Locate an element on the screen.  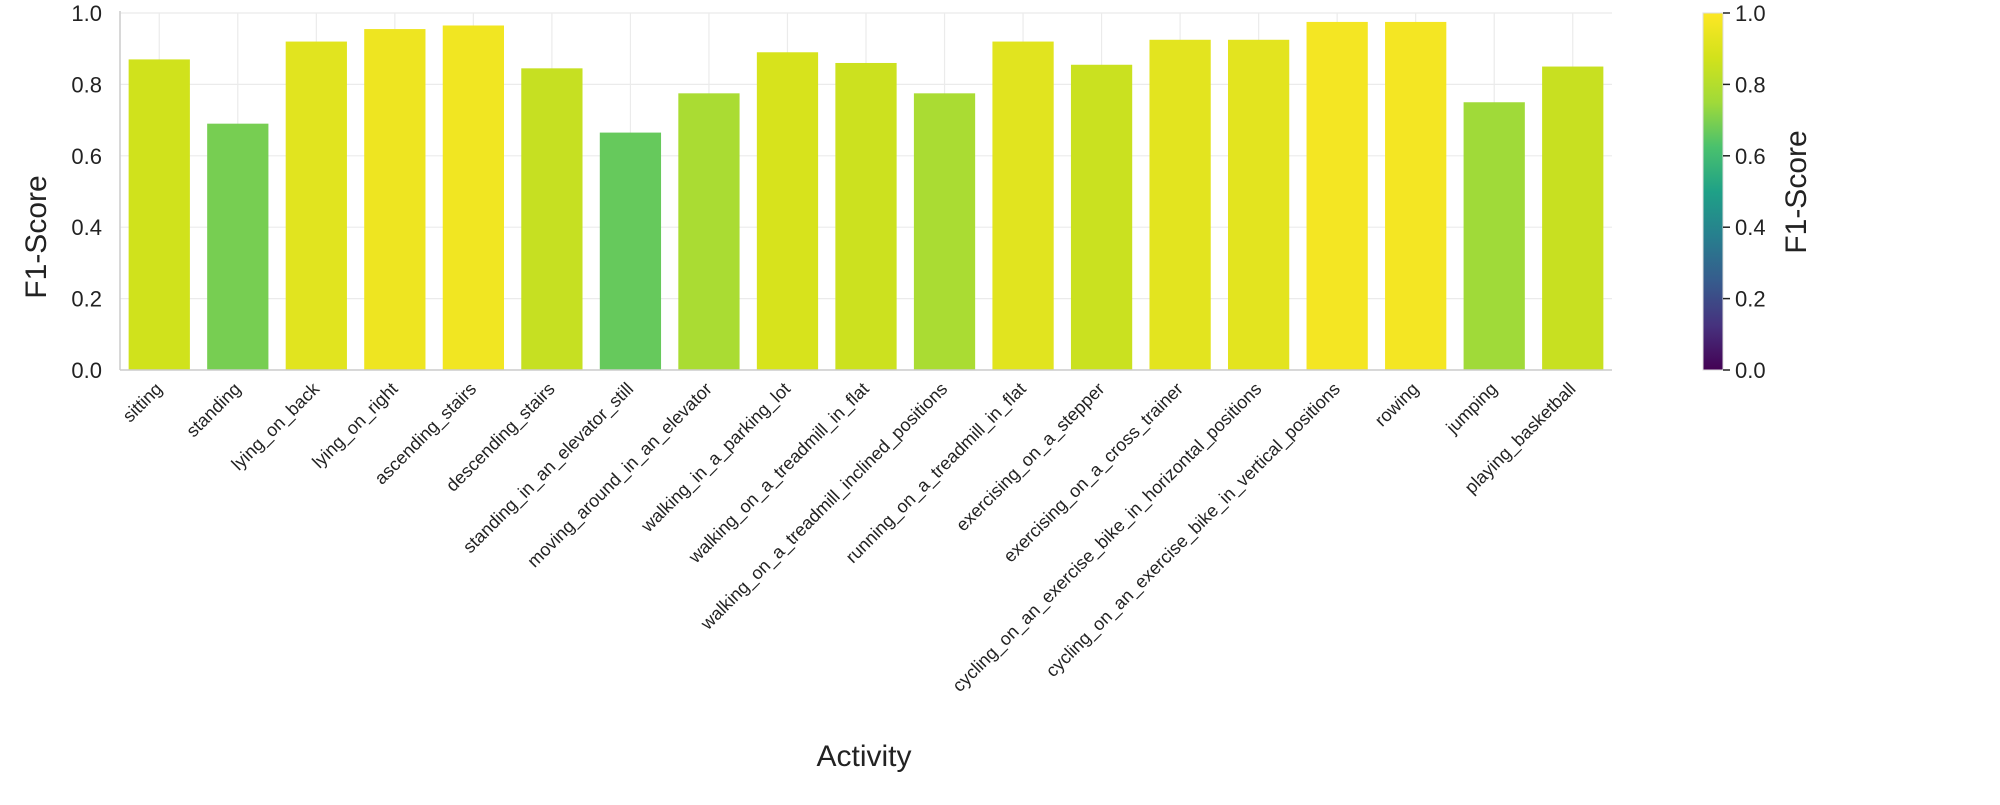
colorbar-ticks: 0.0 0.2 0.4 0.6 0.8 1.0 is located at coordinates (1744, 192).